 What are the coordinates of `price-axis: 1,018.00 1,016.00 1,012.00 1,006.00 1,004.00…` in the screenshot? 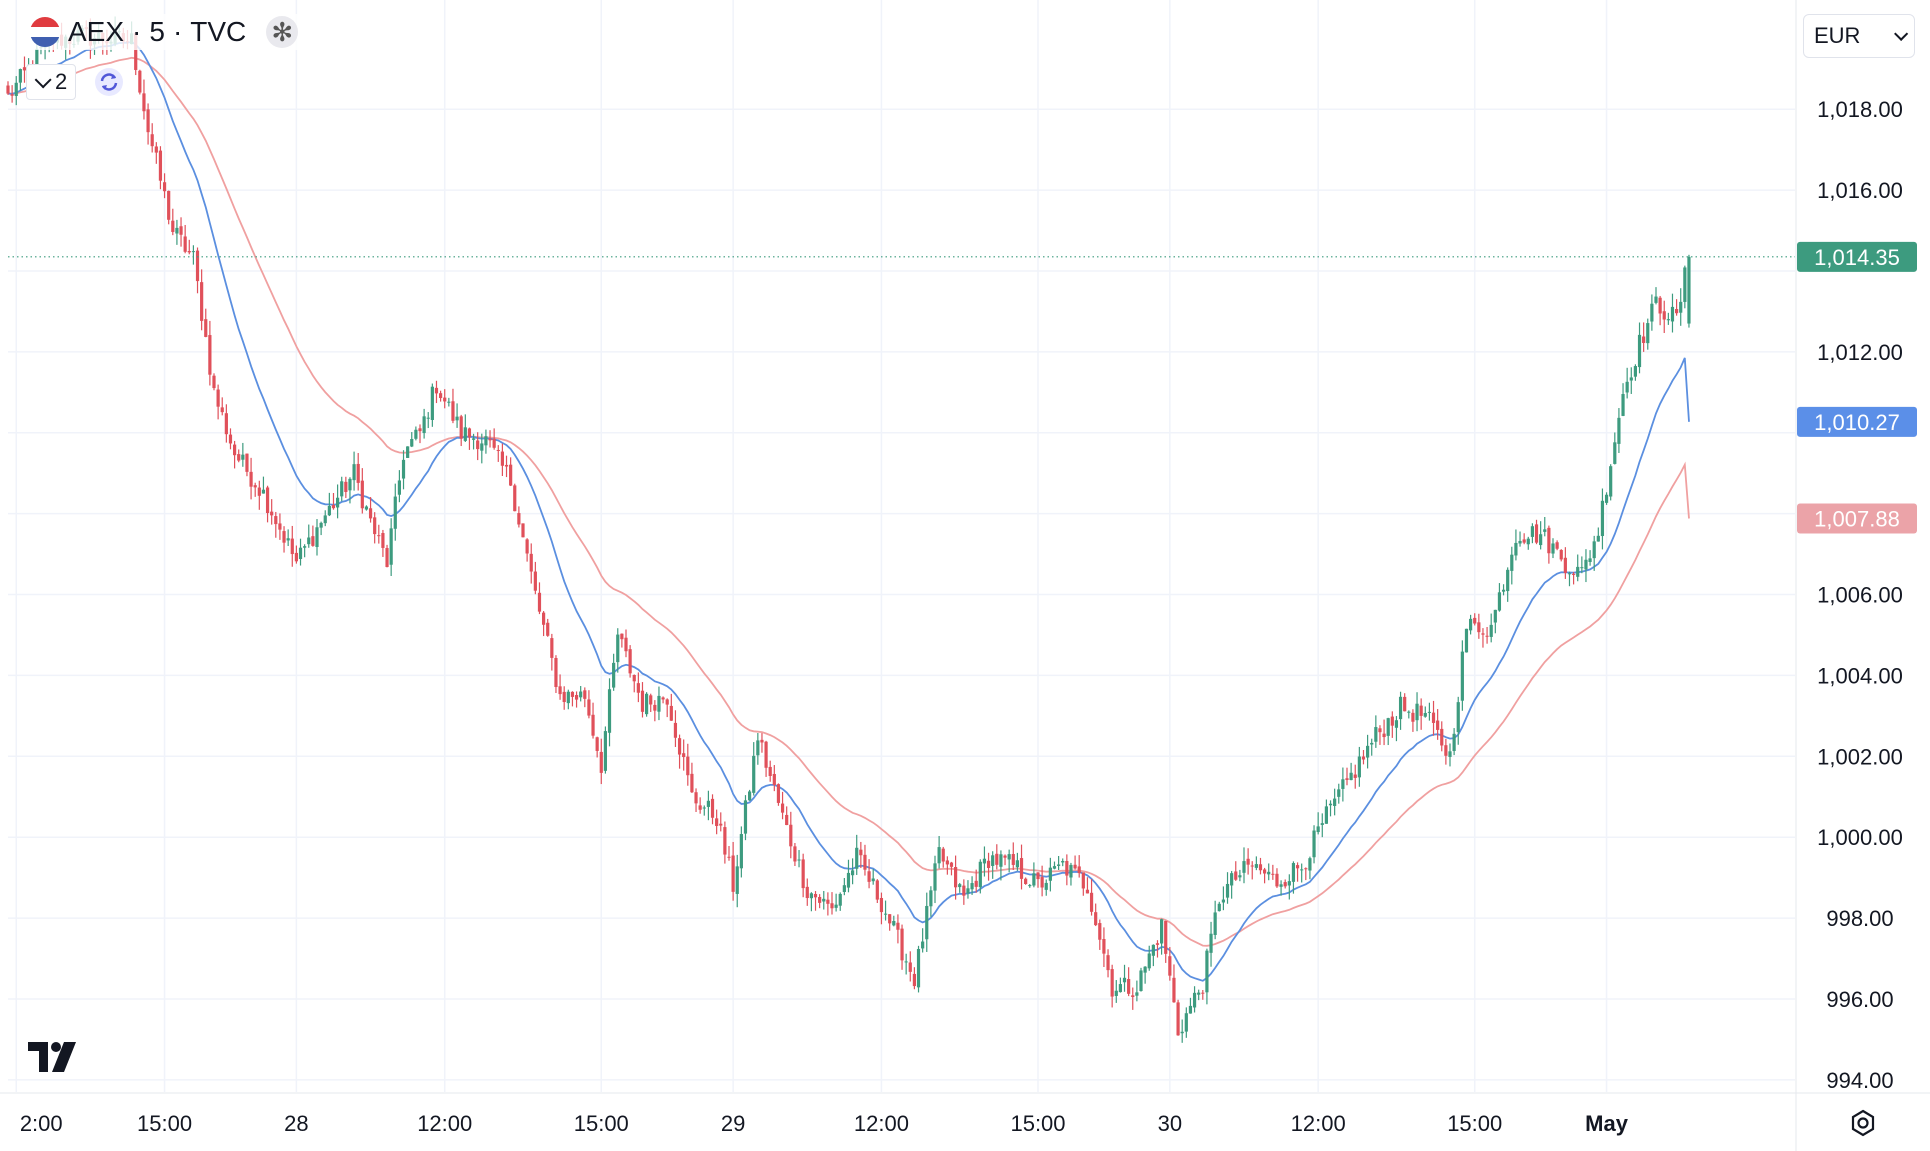 It's located at (1860, 595).